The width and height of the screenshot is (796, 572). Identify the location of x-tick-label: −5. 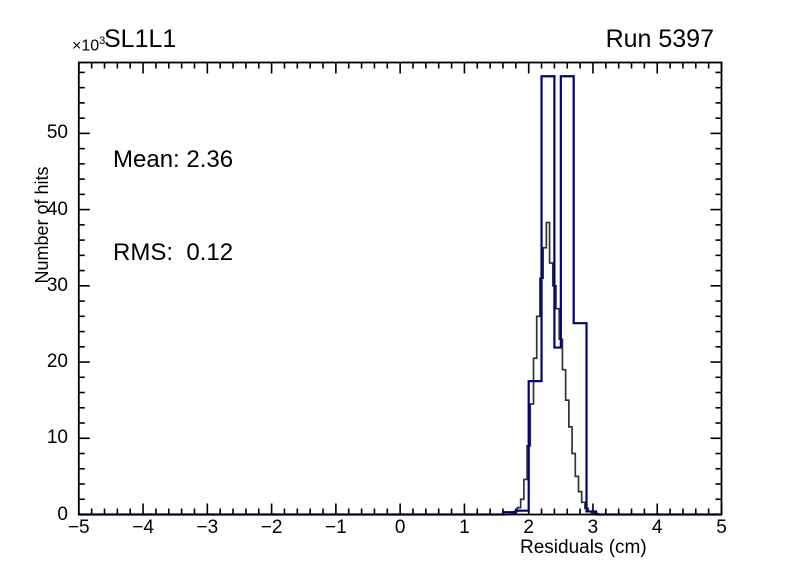
(78, 527).